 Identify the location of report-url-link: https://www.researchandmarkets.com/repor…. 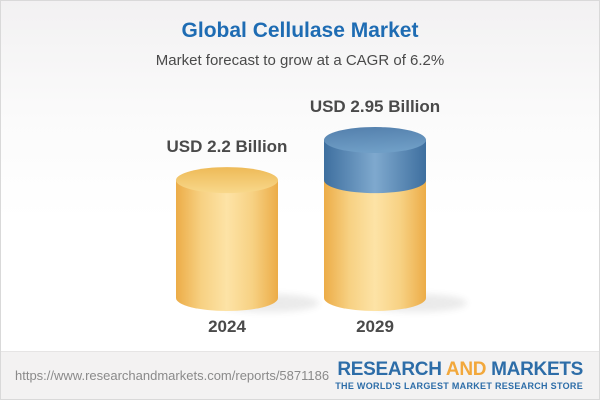
(172, 375).